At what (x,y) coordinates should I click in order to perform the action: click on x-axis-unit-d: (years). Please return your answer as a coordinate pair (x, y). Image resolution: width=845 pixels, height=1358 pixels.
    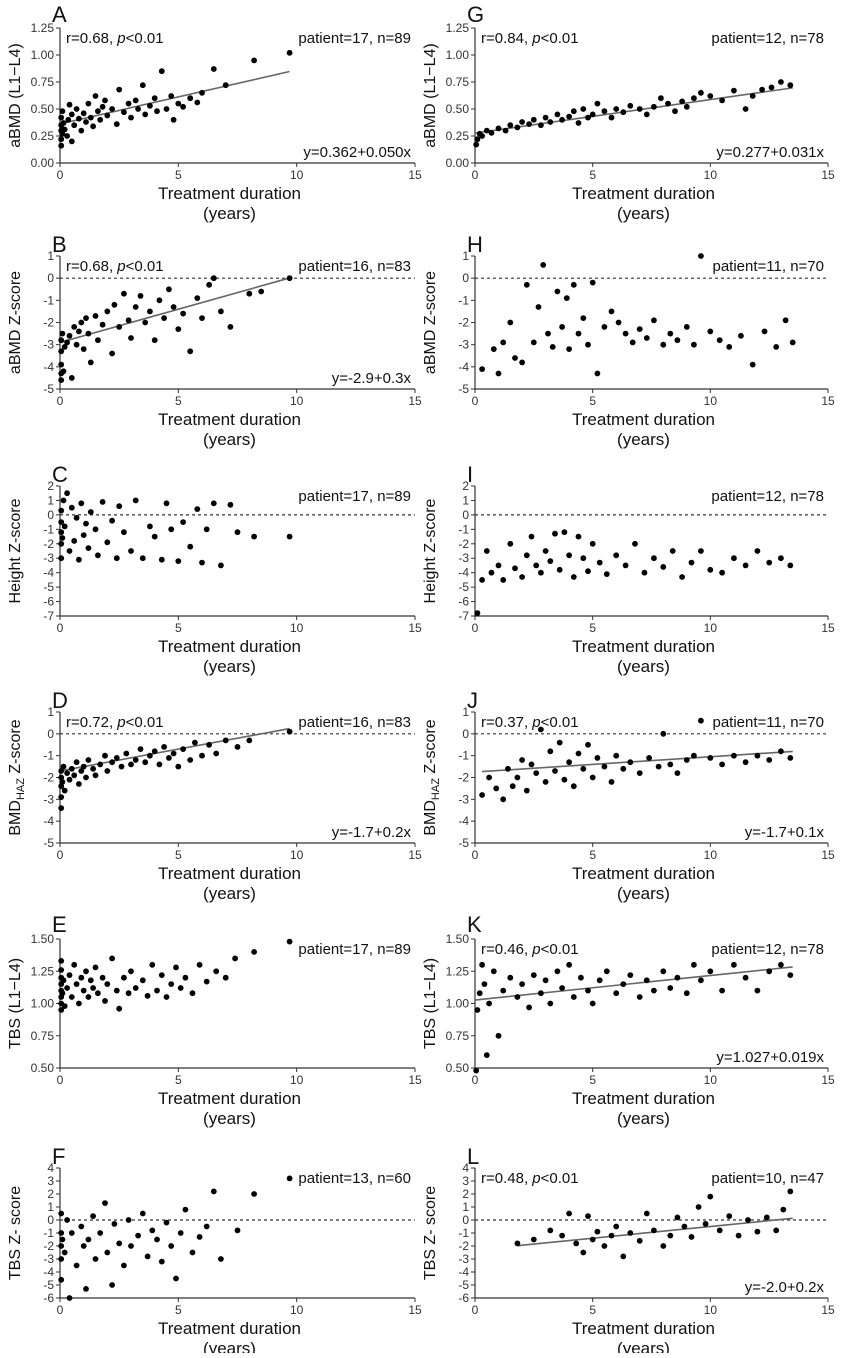
    Looking at the image, I should click on (229, 893).